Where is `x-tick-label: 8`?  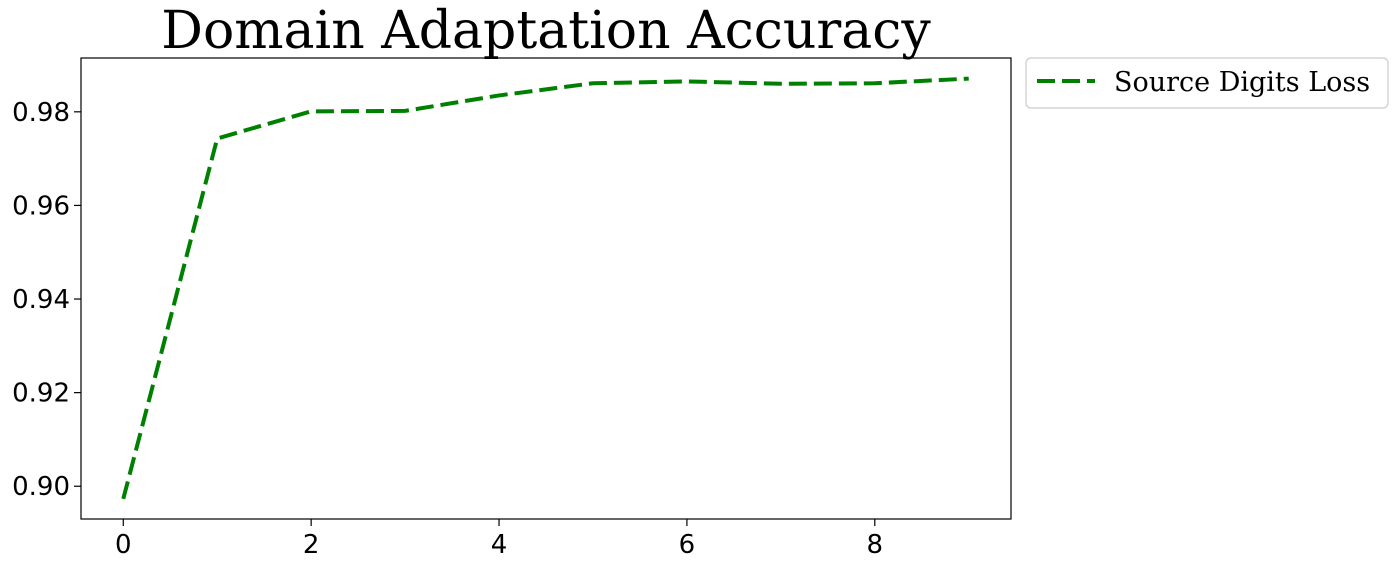
x-tick-label: 8 is located at coordinates (875, 545).